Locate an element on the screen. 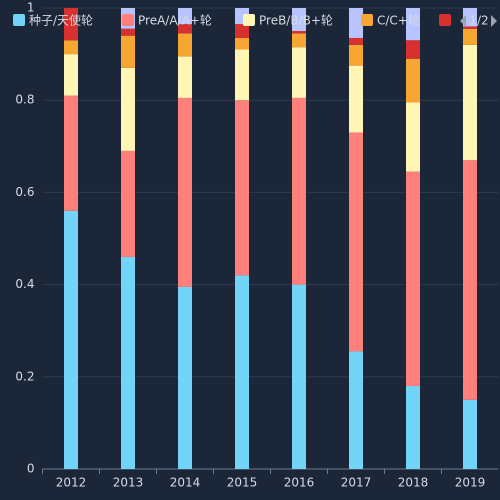 The width and height of the screenshot is (500, 500). x-tick-label: 2017 is located at coordinates (356, 483).